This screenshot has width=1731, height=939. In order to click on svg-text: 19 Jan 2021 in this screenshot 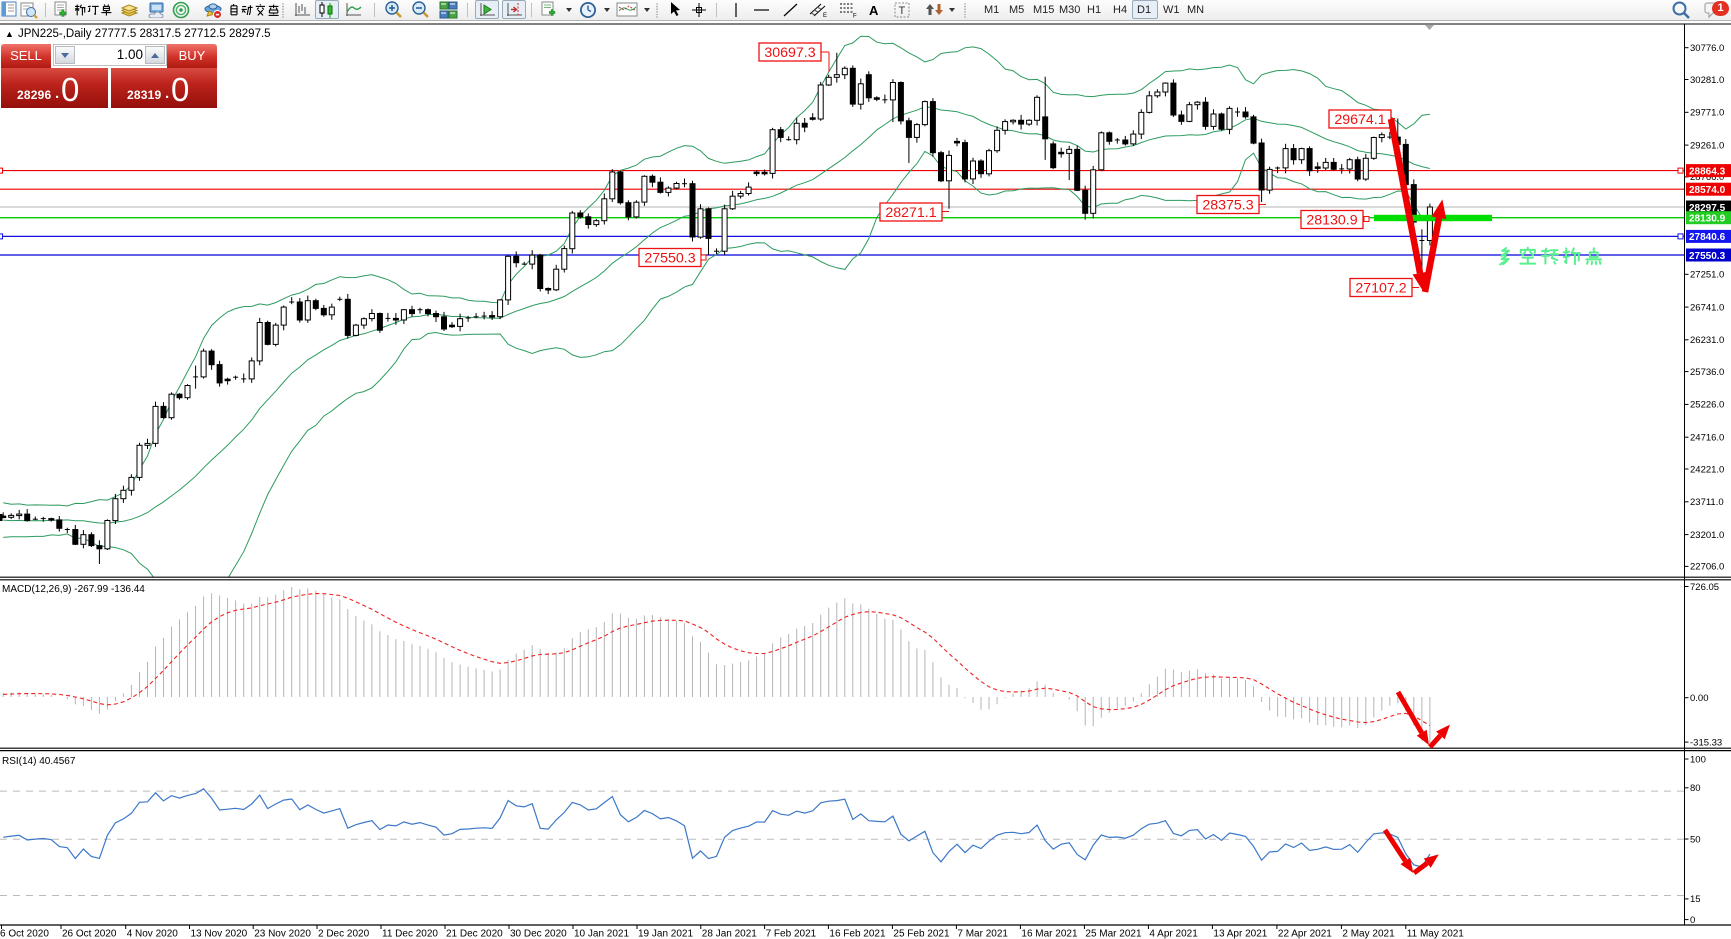, I will do `click(665, 934)`.